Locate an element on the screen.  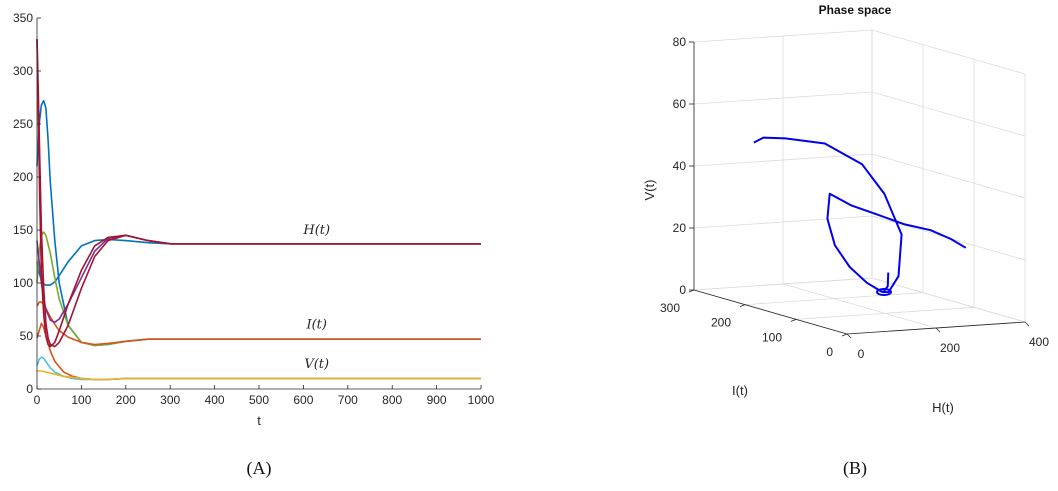
y-tick-label: 350 is located at coordinates (23, 18).